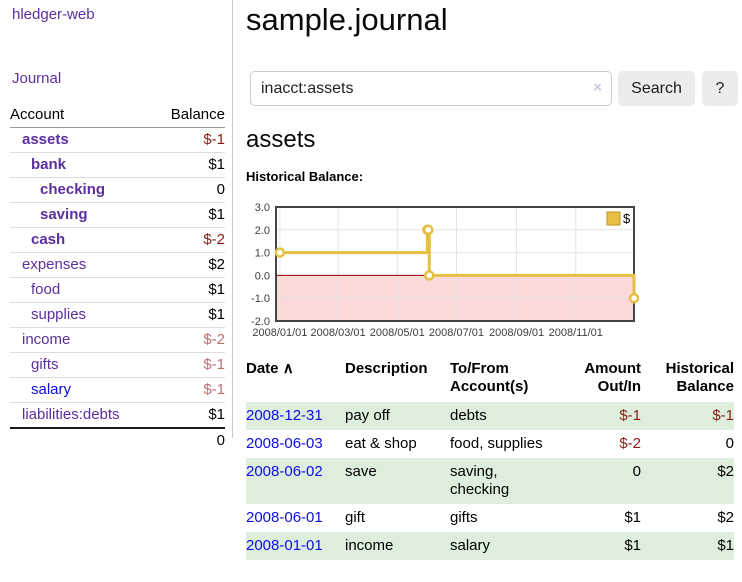 The width and height of the screenshot is (742, 582). Describe the element at coordinates (369, 545) in the screenshot. I see `transaction-description: income` at that location.